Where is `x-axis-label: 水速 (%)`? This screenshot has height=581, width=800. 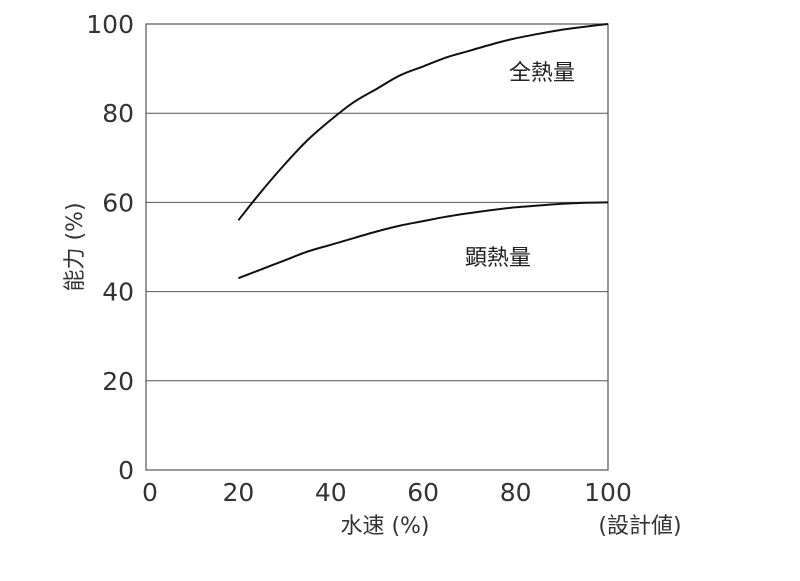 x-axis-label: 水速 (%) is located at coordinates (384, 526).